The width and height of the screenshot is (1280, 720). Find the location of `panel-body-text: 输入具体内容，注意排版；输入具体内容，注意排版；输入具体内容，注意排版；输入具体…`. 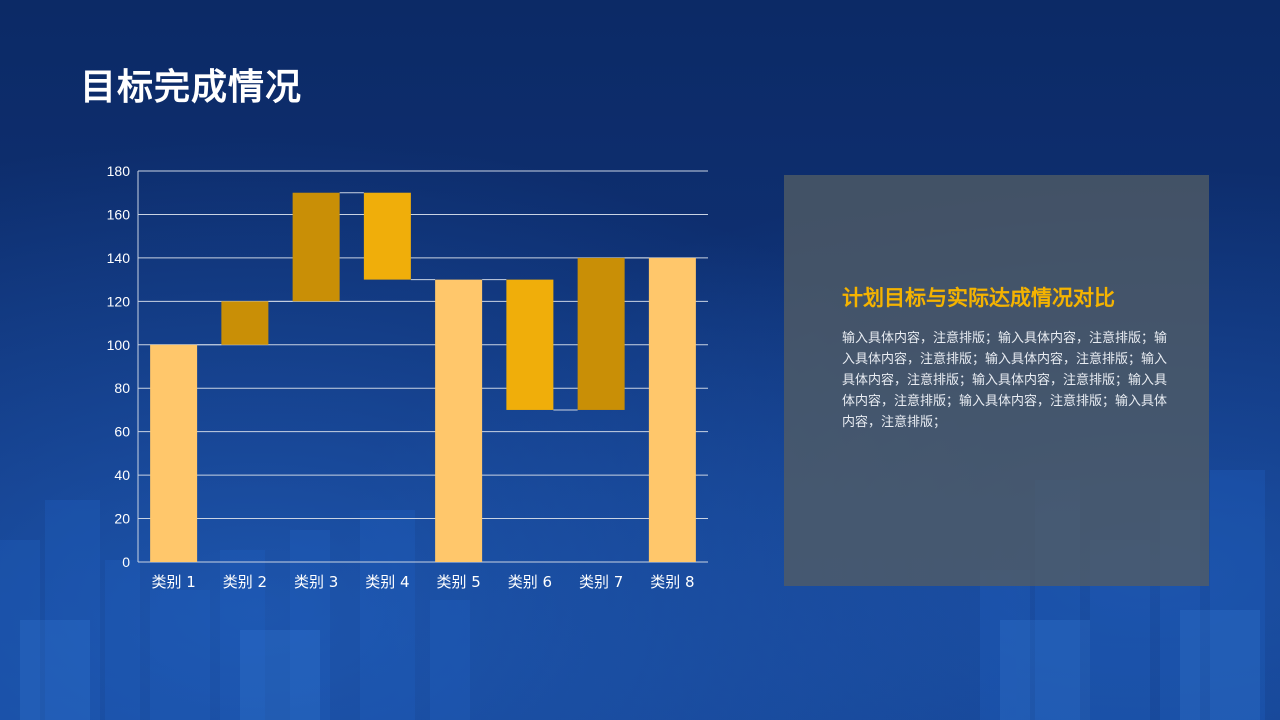

panel-body-text: 输入具体内容，注意排版；输入具体内容，注意排版；输入具体内容，注意排版；输入具体… is located at coordinates (1005, 380).